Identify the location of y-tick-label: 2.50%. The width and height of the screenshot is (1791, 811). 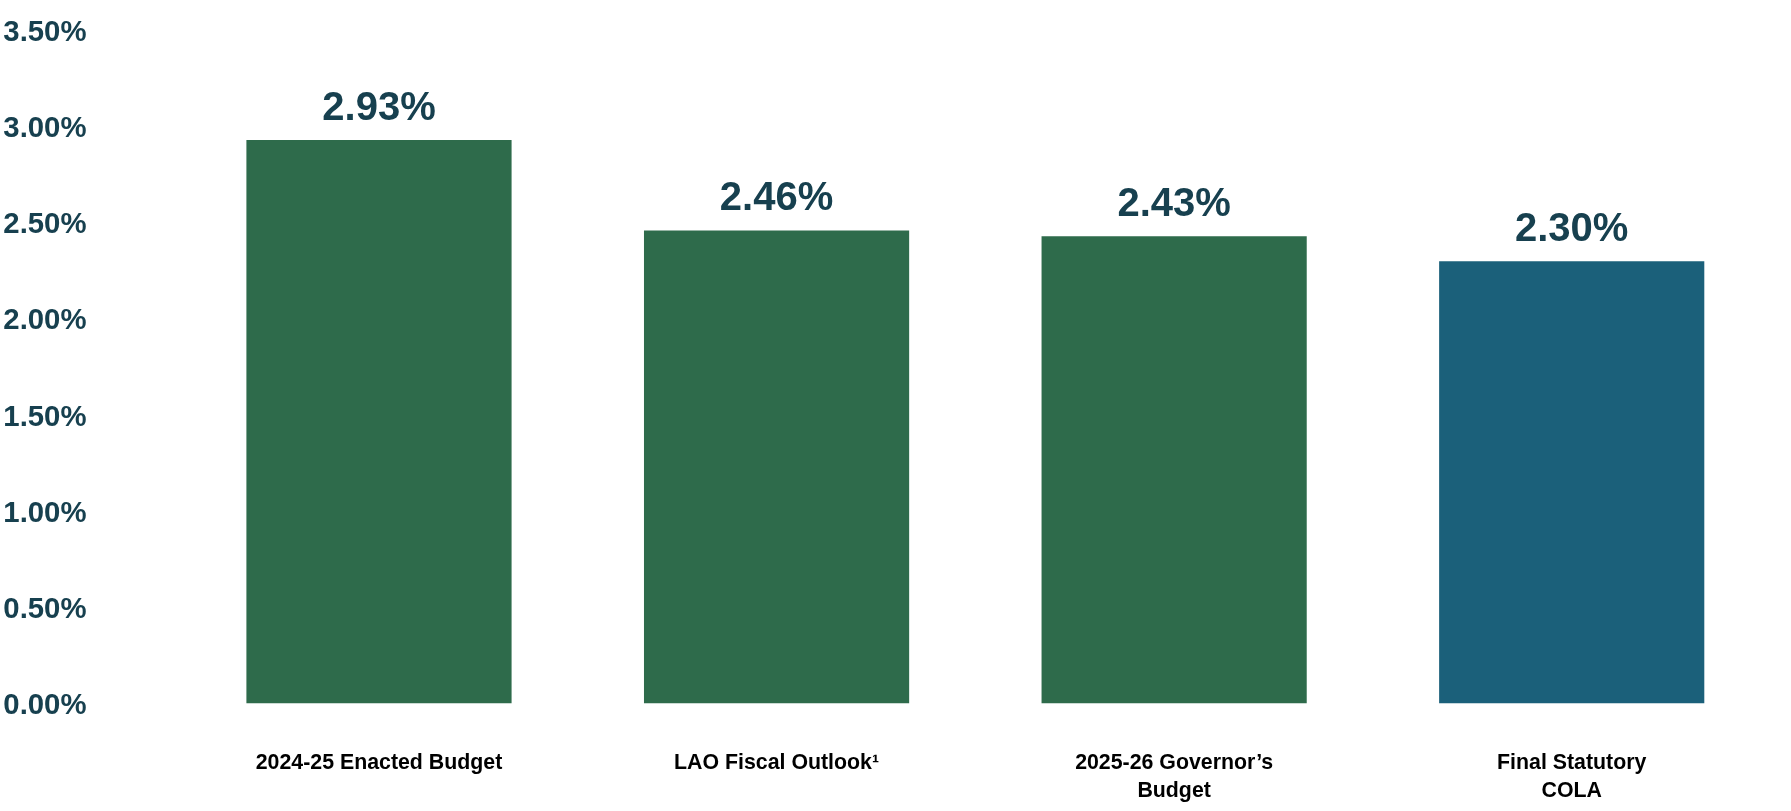
(45, 223).